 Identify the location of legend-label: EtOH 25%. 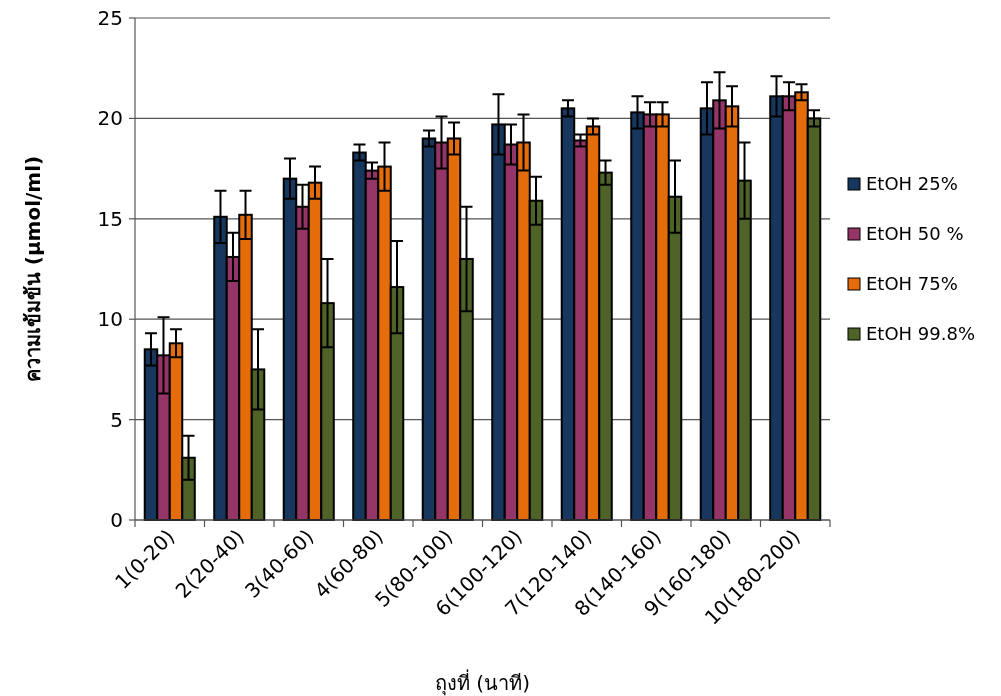
(912, 183).